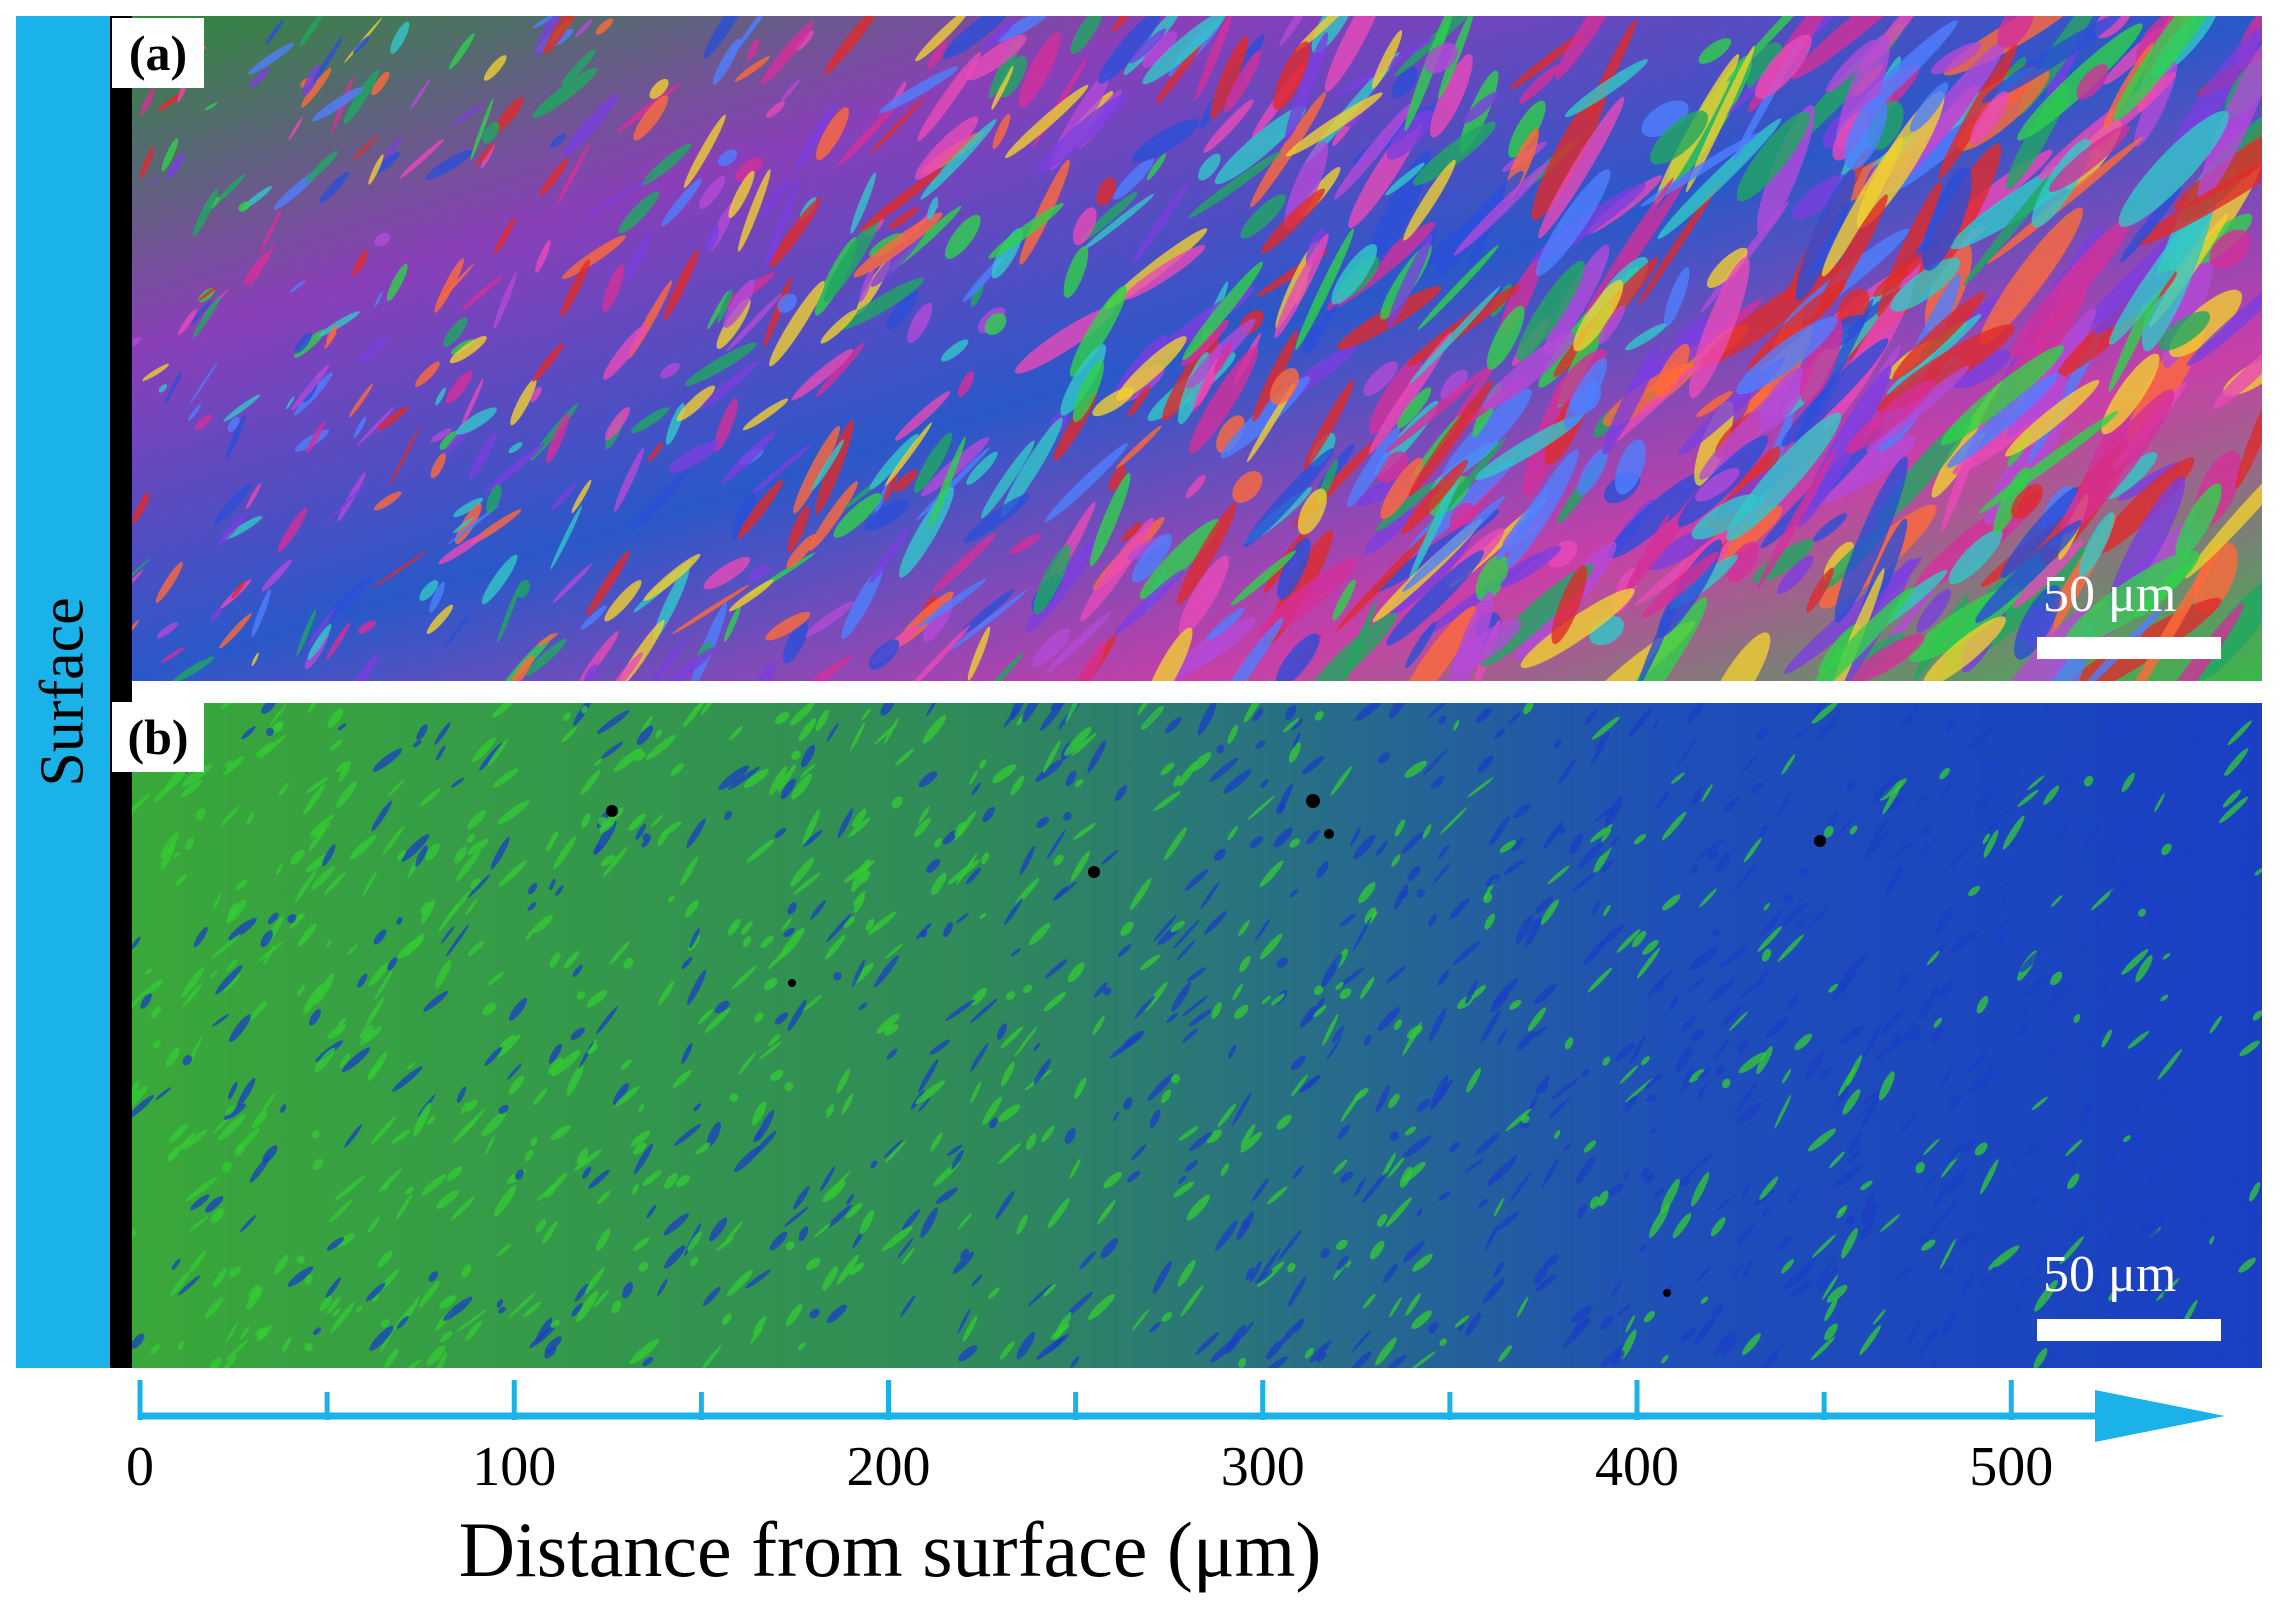  I want to click on tick-label: 0, so click(140, 1467).